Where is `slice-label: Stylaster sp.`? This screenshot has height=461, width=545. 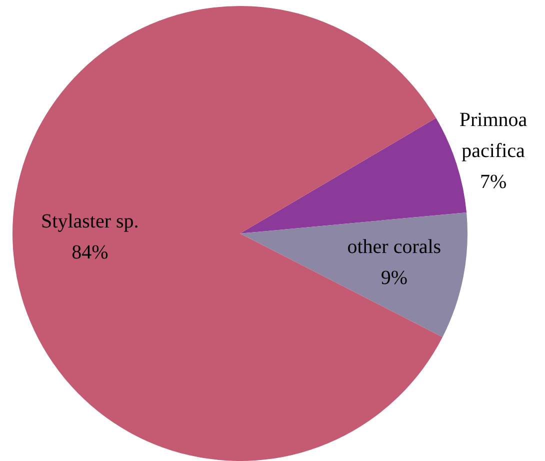 slice-label: Stylaster sp. is located at coordinates (90, 221).